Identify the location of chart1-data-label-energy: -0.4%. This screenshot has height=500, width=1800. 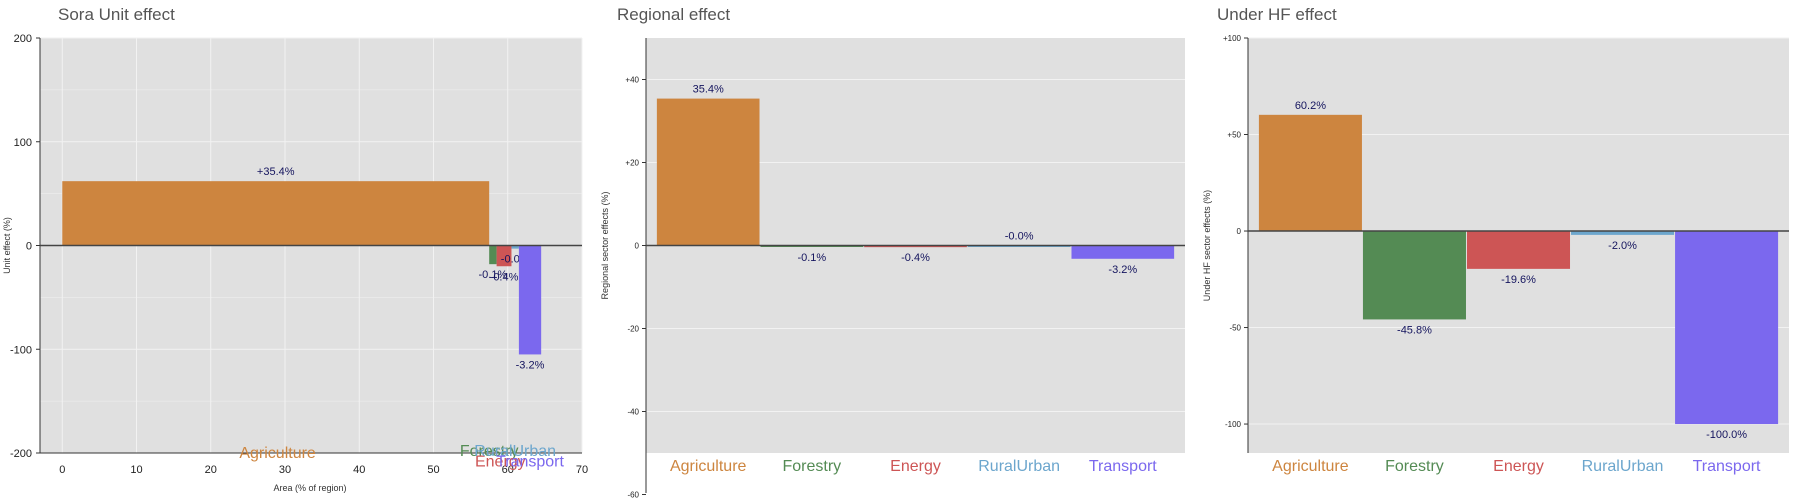
(504, 277).